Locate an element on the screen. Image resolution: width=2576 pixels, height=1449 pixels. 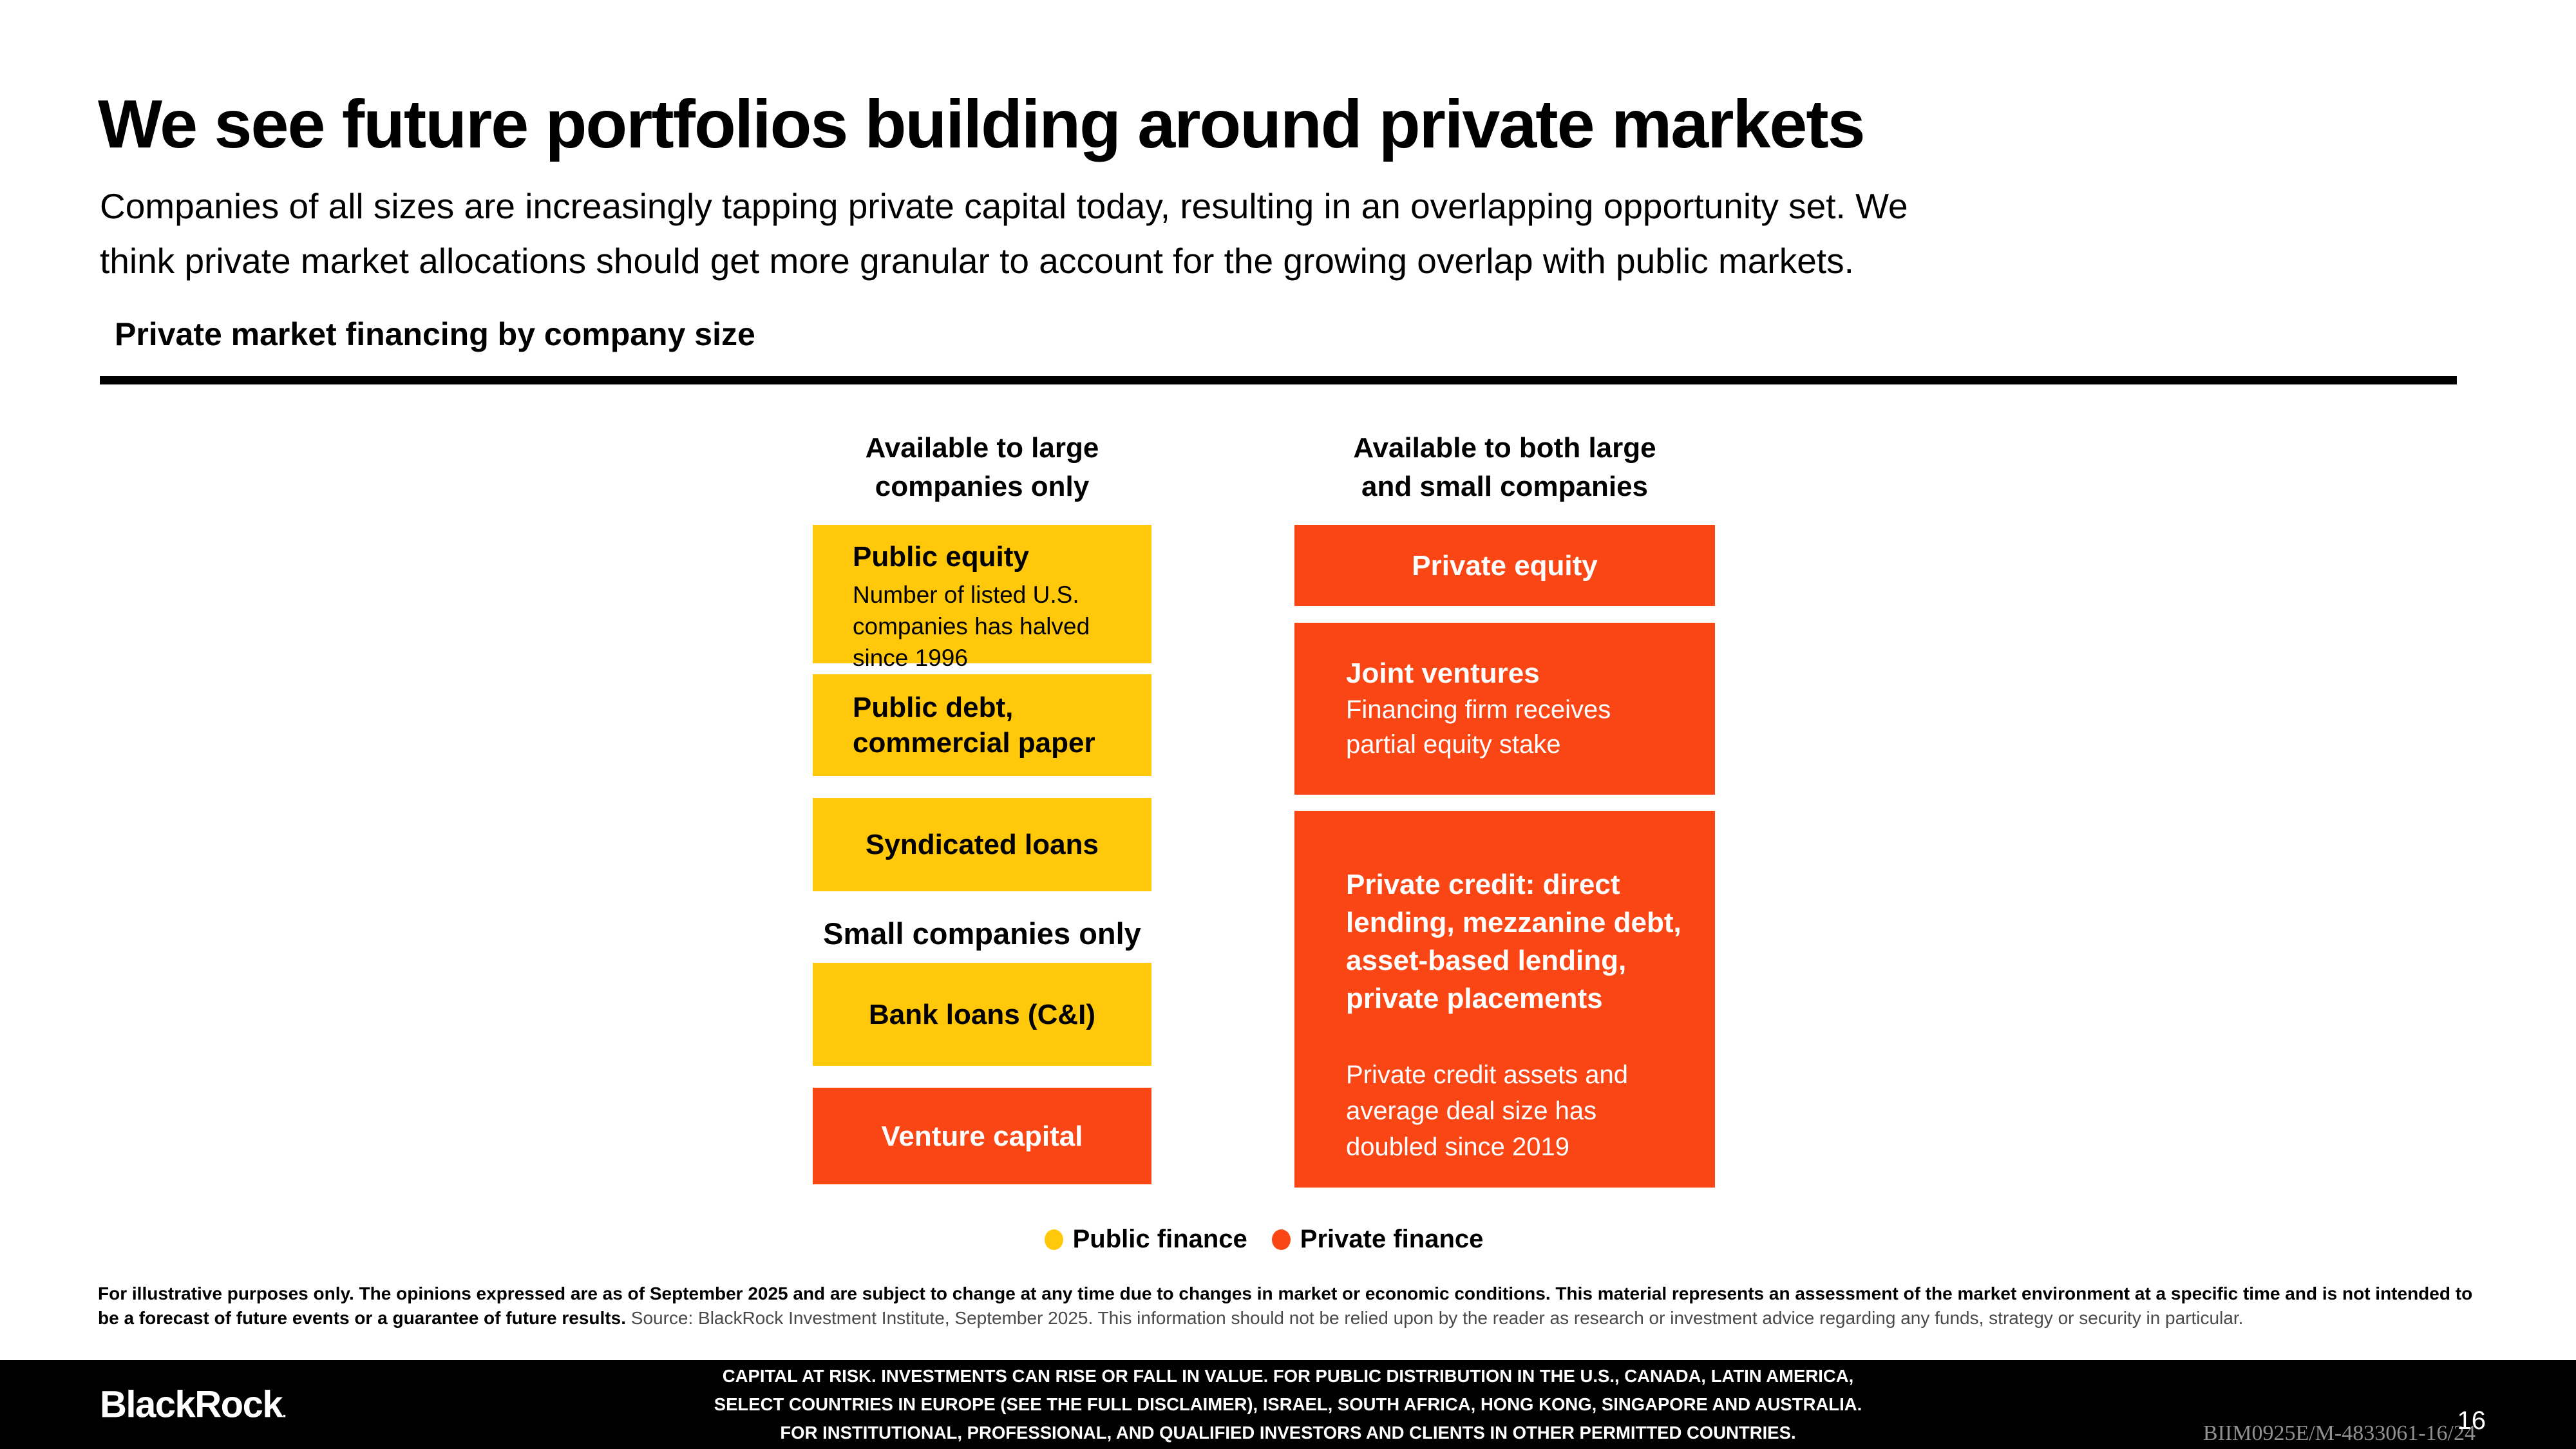
left-column-header: Available to large companies only is located at coordinates (982, 467).